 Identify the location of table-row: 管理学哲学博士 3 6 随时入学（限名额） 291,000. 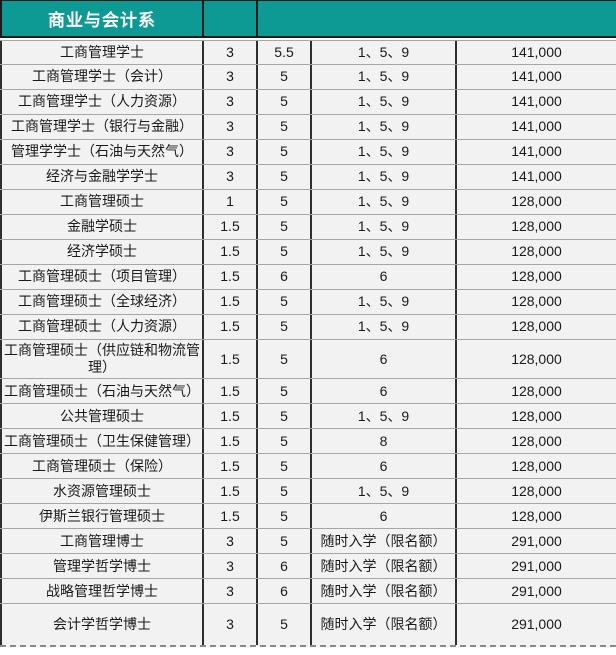
(308, 567).